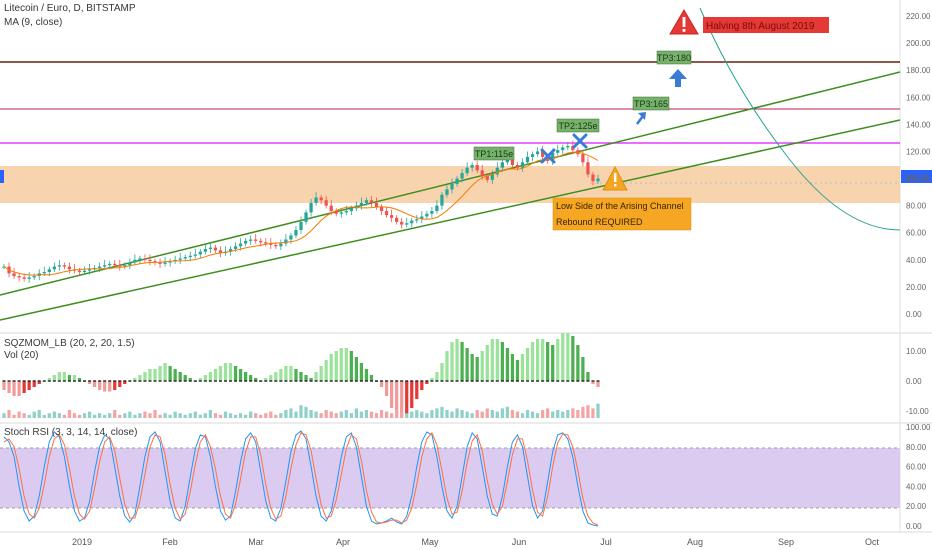 This screenshot has height=550, width=932. I want to click on arrow-up-right-icon, so click(641, 118).